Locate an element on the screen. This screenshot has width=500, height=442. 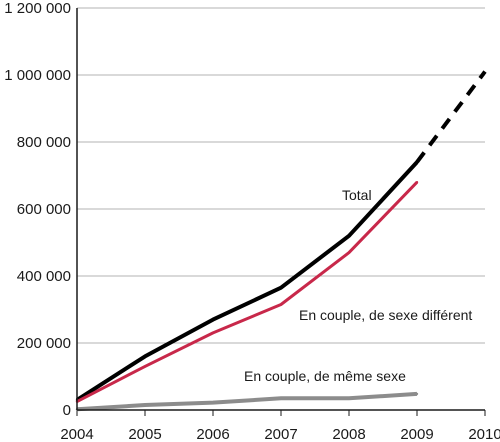
y-tick-label: 800 000 is located at coordinates (44, 142).